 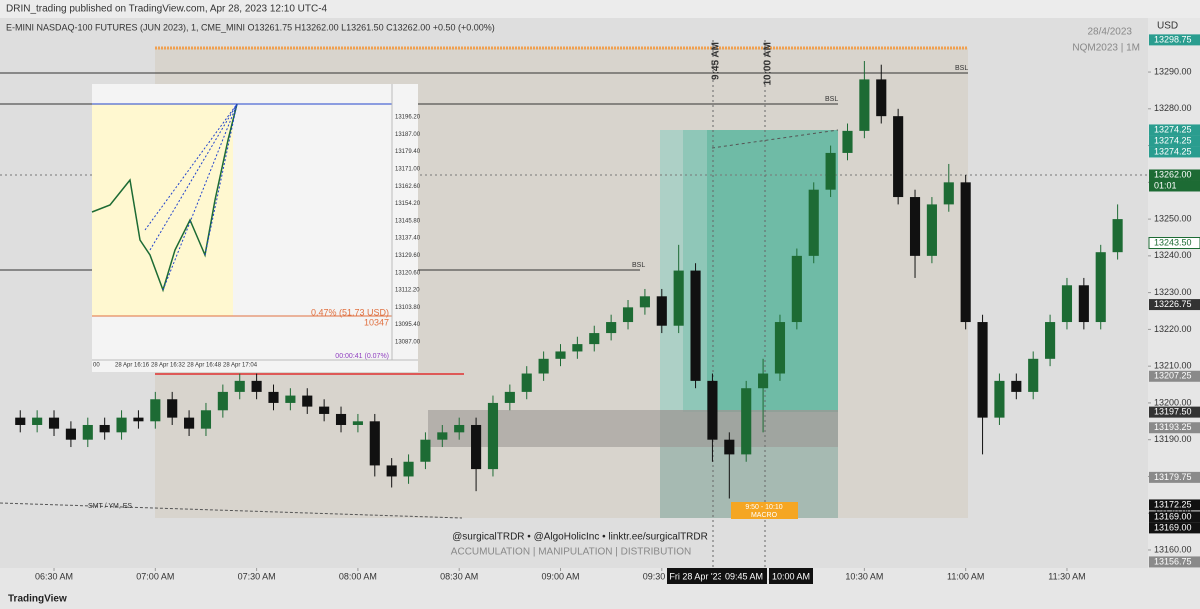 I want to click on crosshair-time: 10:00 AM, so click(x=791, y=576).